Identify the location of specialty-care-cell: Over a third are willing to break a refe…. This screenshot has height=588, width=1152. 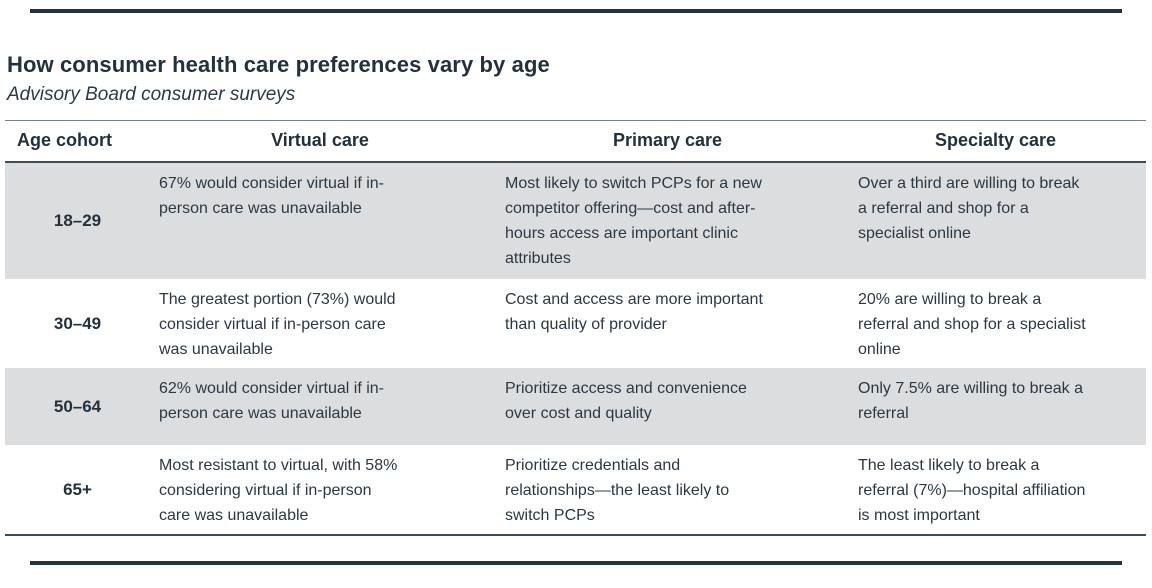
(969, 208).